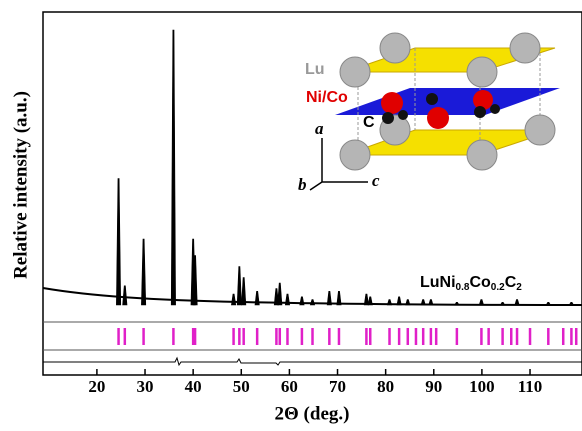 The height and width of the screenshot is (431, 582). I want to click on x-tick-label: 60, so click(289, 386).